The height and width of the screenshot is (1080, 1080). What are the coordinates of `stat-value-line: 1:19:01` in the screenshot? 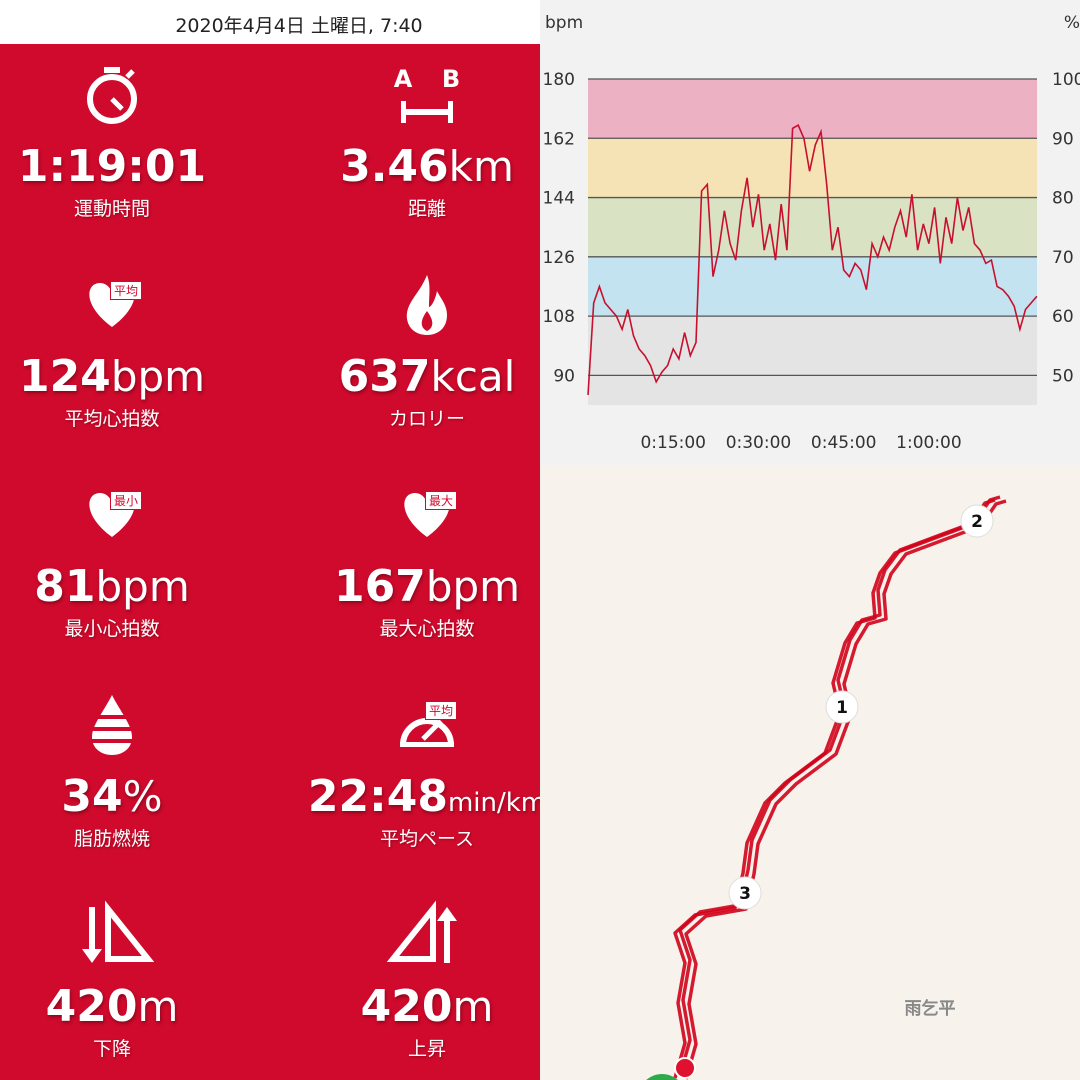 It's located at (131, 166).